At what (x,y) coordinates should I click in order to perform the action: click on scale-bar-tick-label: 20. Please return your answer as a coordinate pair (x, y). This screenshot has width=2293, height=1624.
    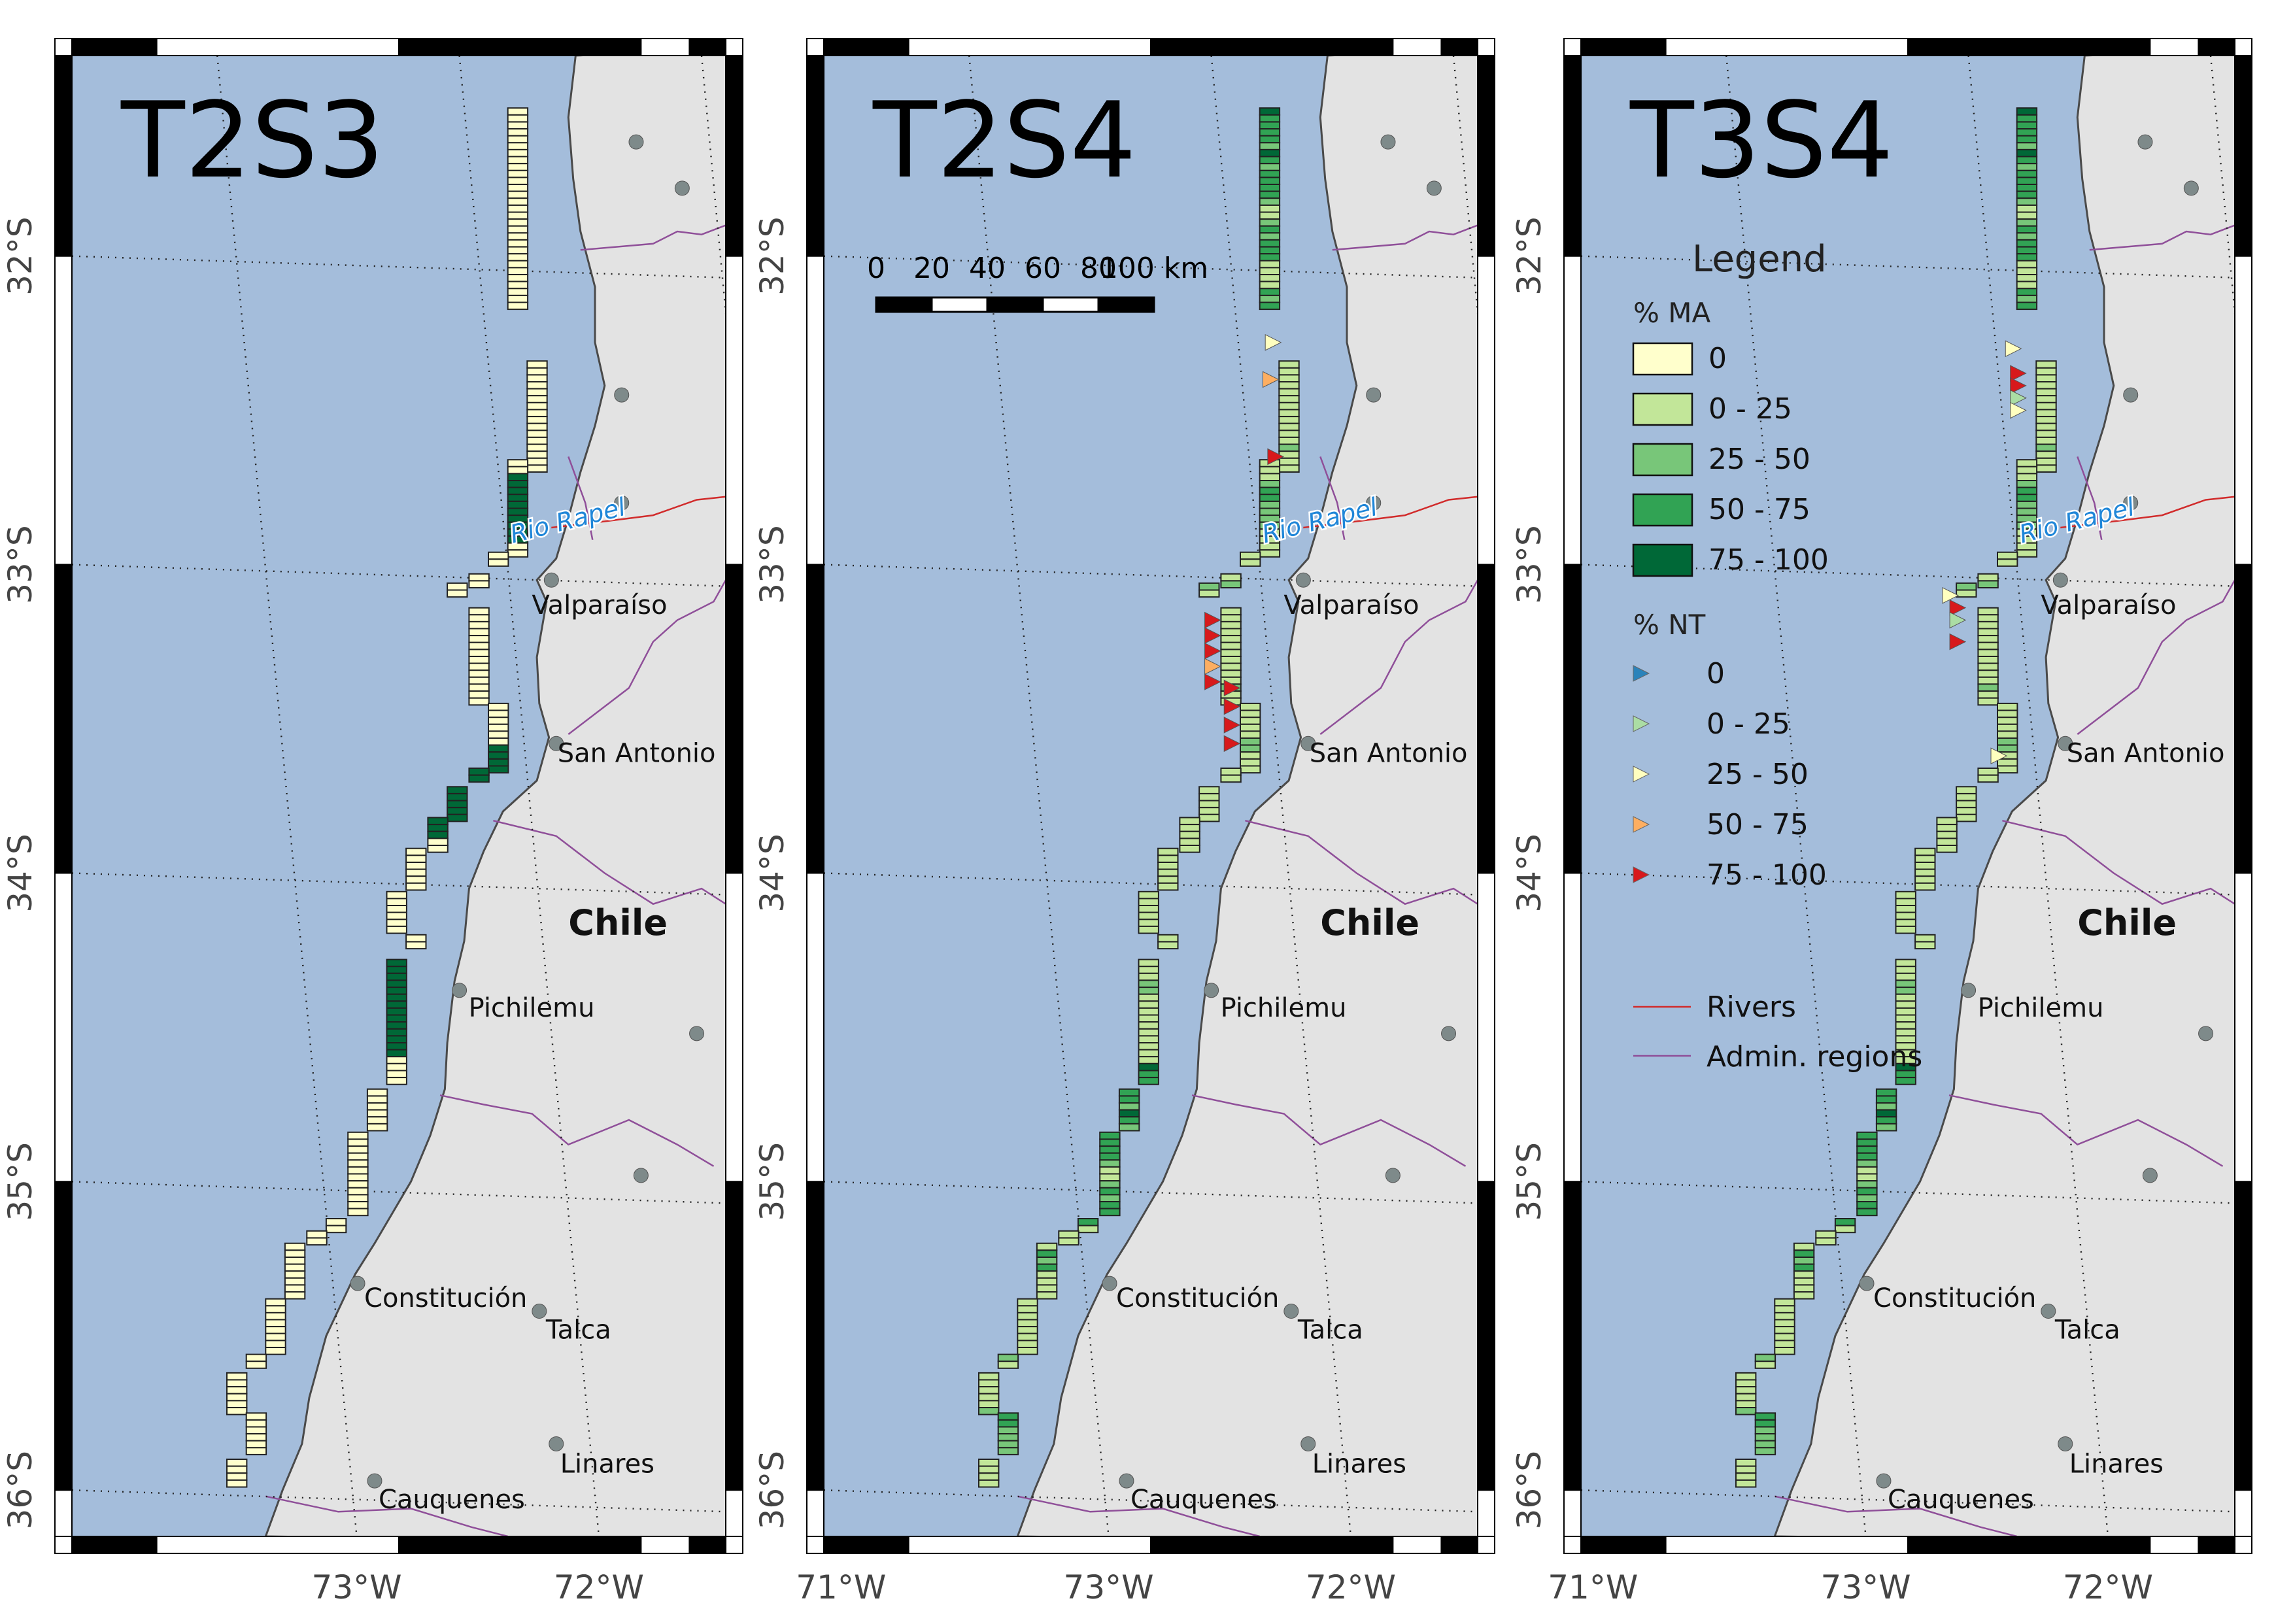
    Looking at the image, I should click on (931, 268).